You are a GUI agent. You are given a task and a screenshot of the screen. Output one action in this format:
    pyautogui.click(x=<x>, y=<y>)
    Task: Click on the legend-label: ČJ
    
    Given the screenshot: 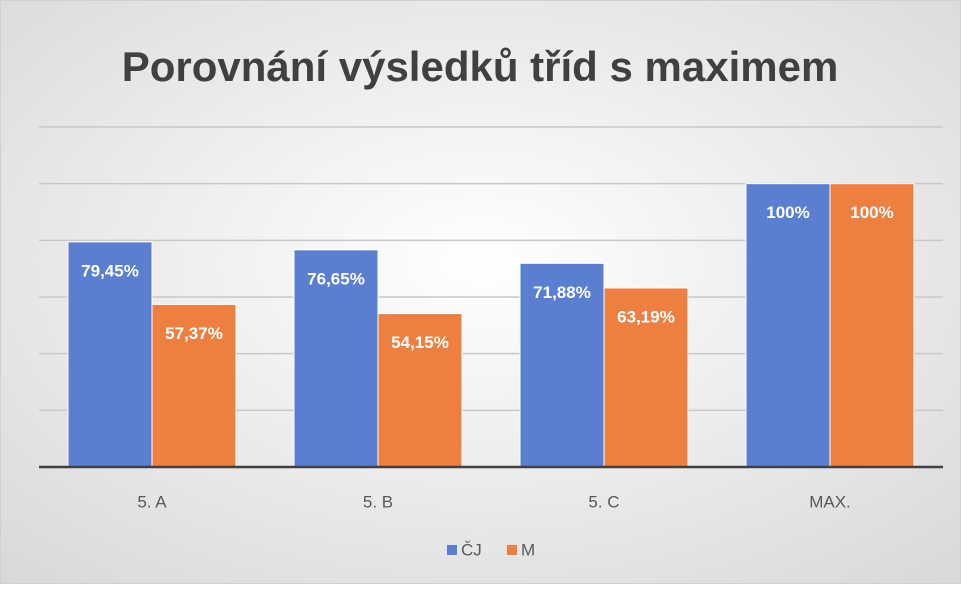 What is the action you would take?
    pyautogui.click(x=471, y=549)
    